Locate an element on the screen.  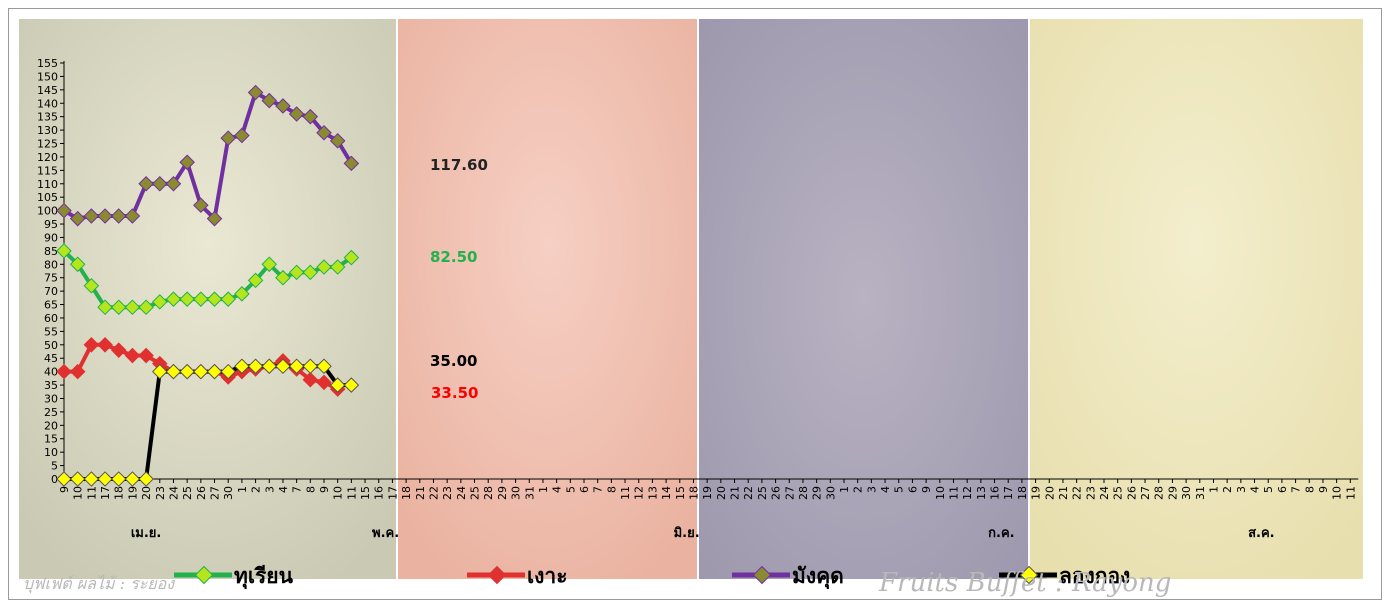
legend-label: มังคุด is located at coordinates (818, 577).